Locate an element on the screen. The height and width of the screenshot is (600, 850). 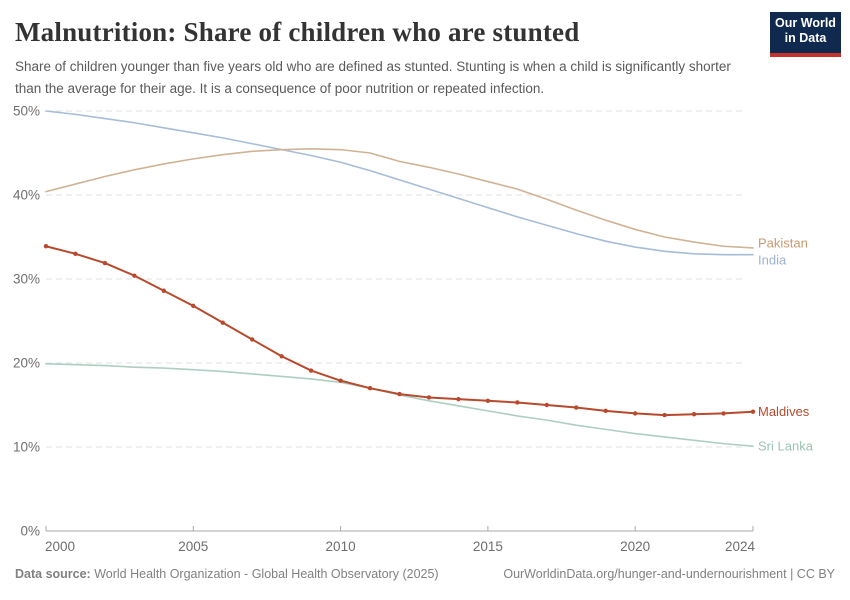
series-marker-maldives-2014 is located at coordinates (458, 399).